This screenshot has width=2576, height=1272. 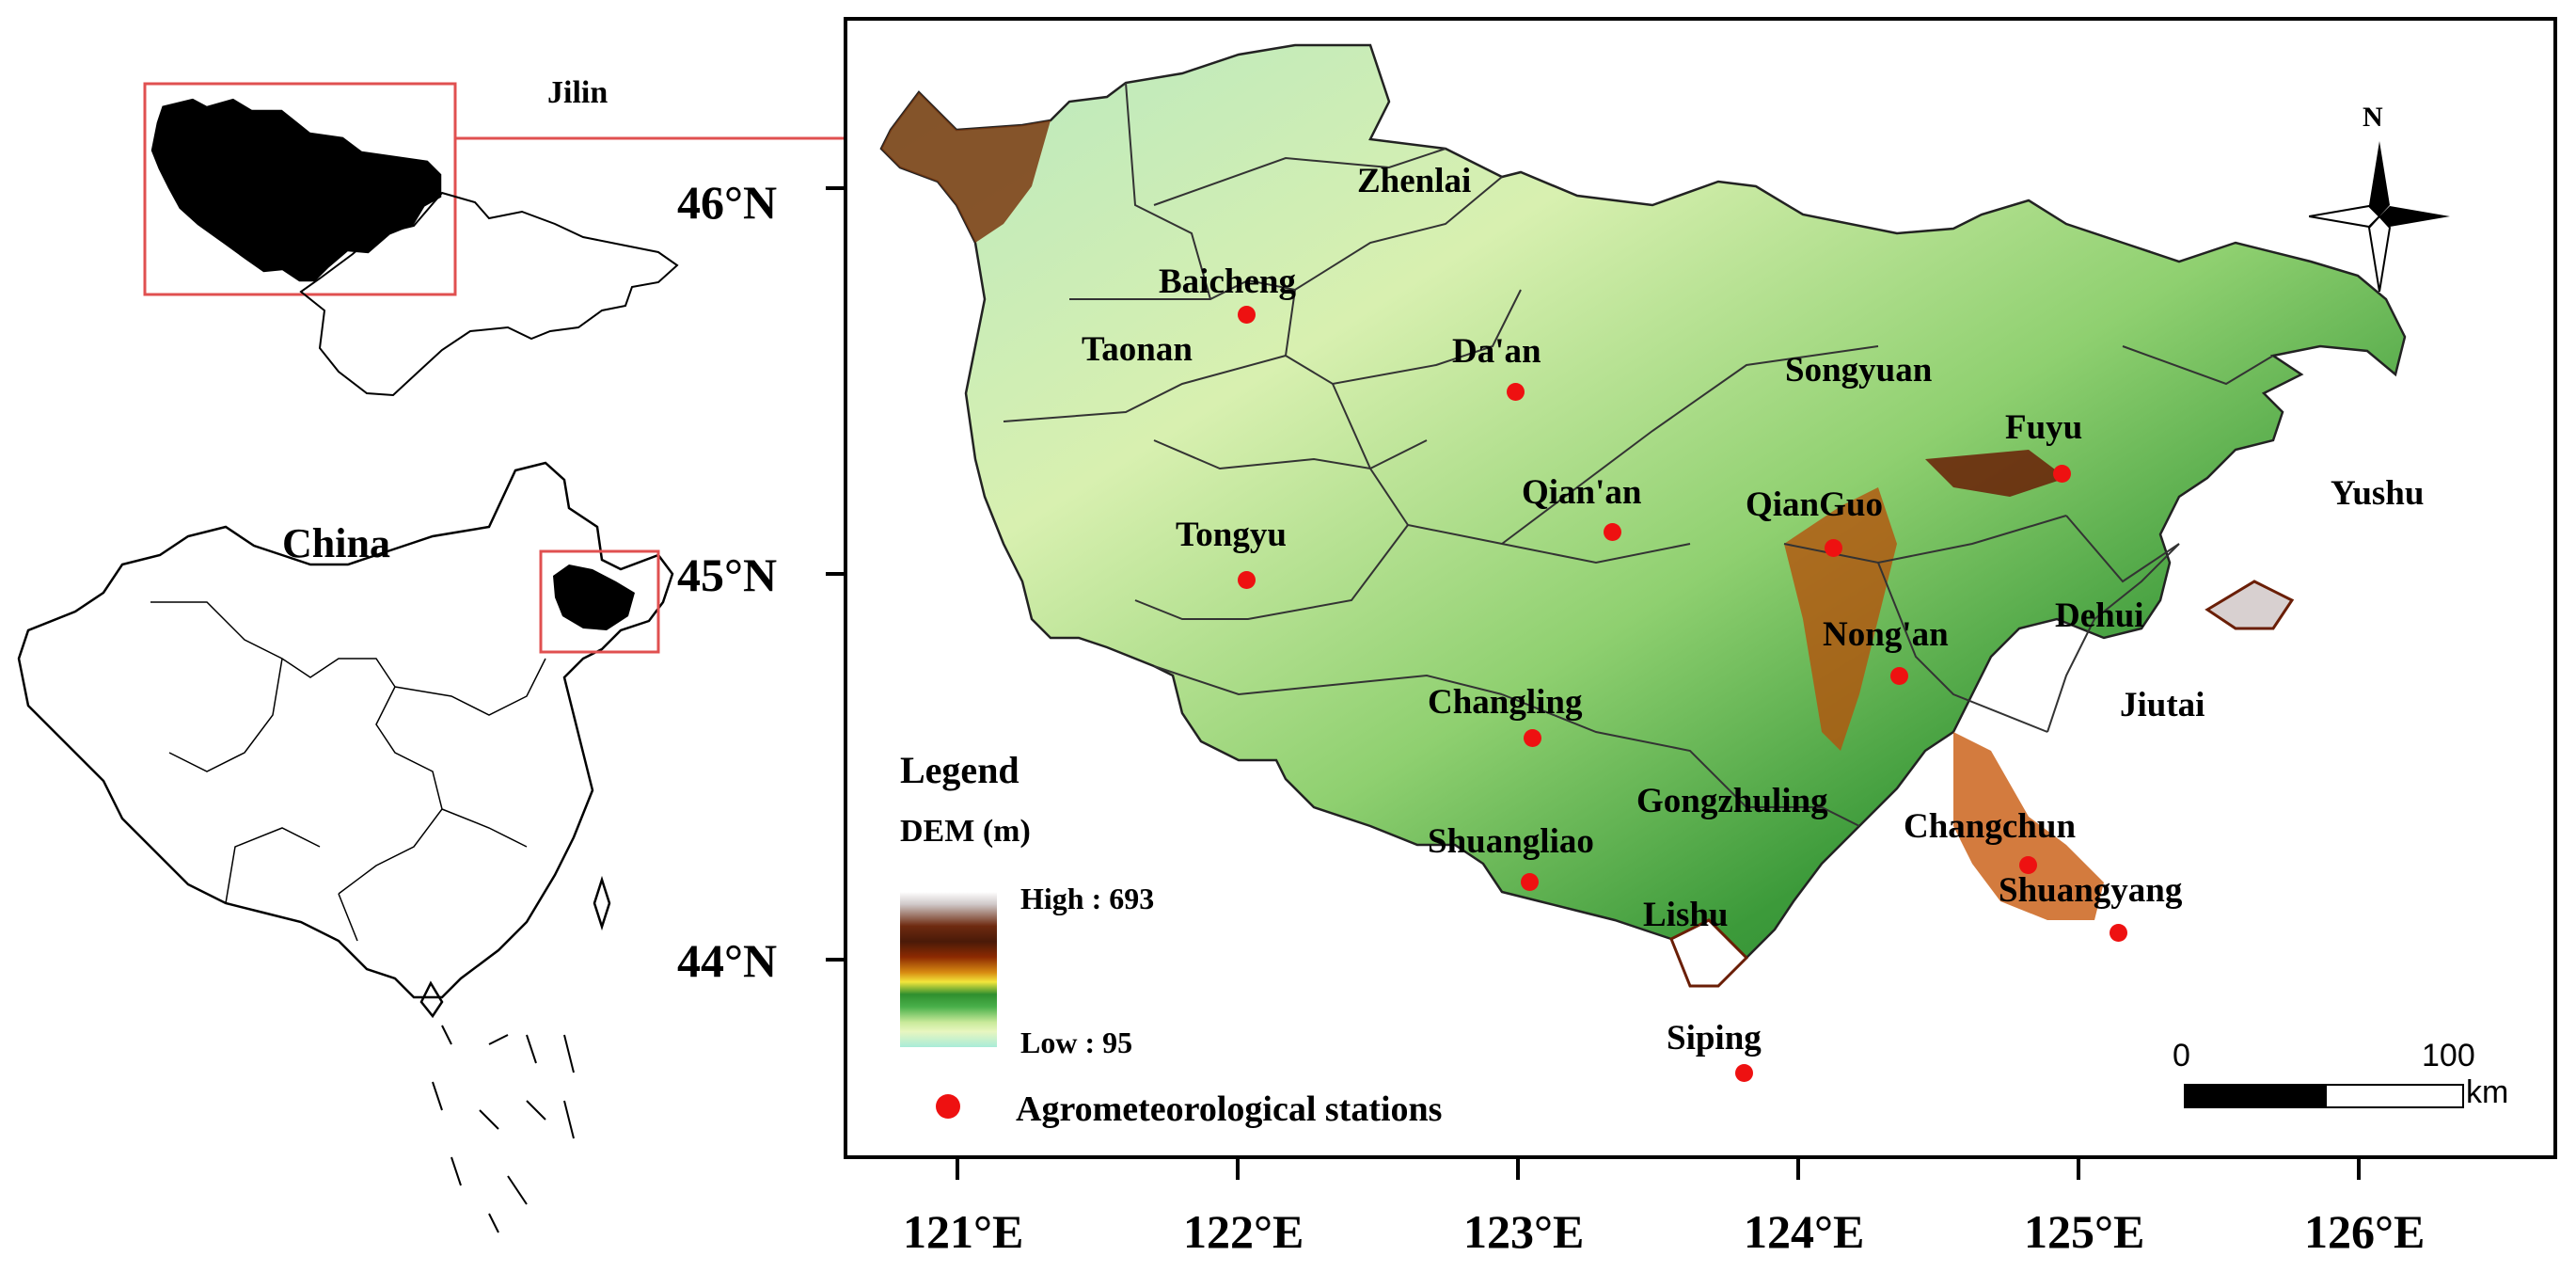 What do you see at coordinates (1227, 281) in the screenshot?
I see `city-label-baicheng: Baicheng` at bounding box center [1227, 281].